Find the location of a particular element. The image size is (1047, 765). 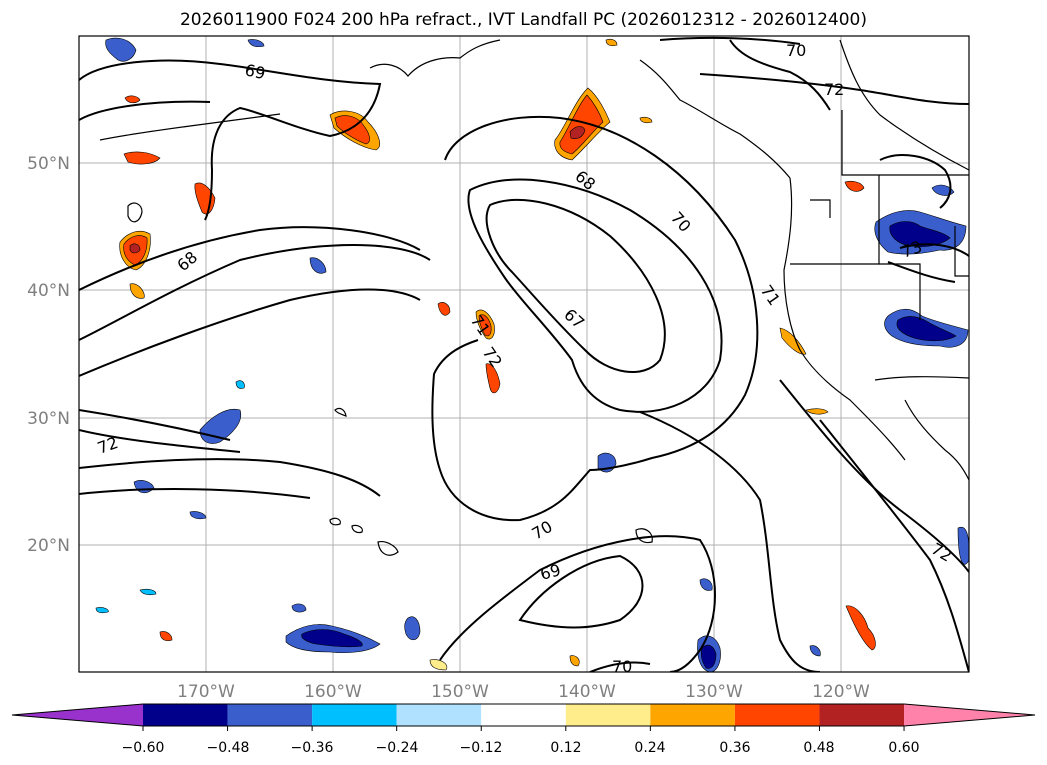

colorbar-label: 0.60 is located at coordinates (903, 748).